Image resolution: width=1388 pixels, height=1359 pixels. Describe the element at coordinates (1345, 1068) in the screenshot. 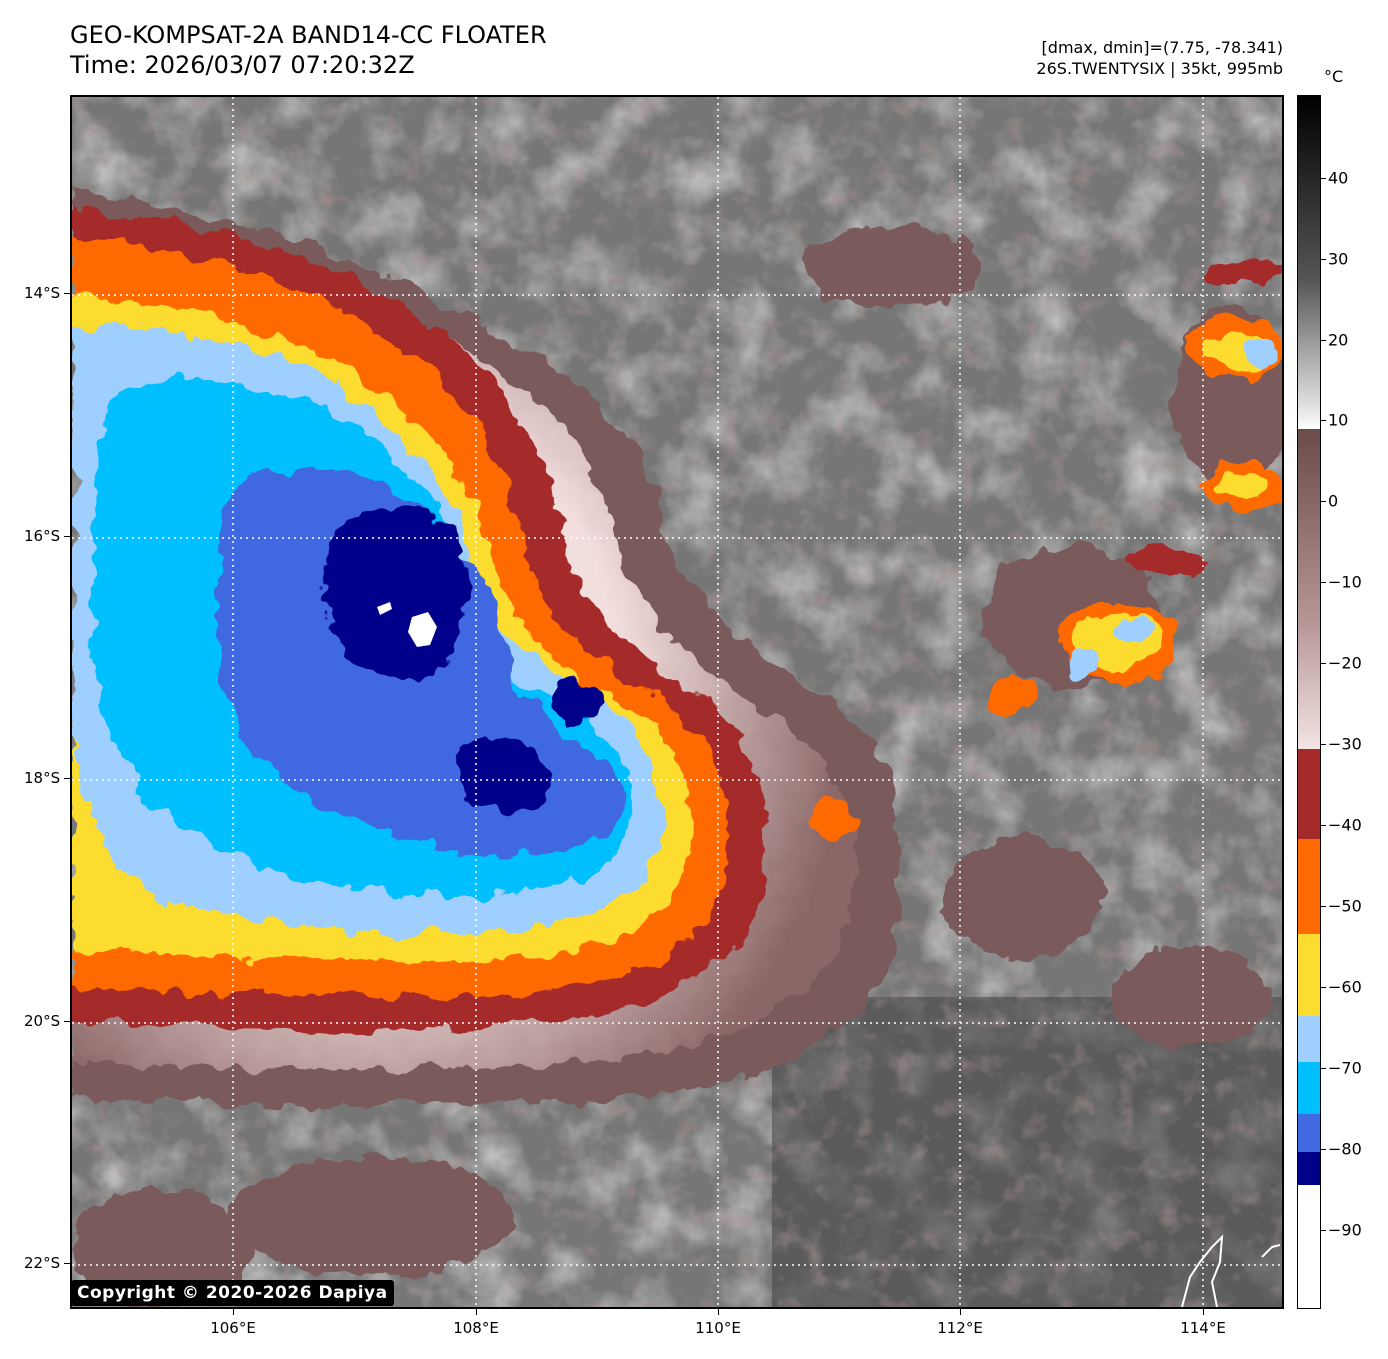

I see `colorbar-tick-label: −70` at that location.